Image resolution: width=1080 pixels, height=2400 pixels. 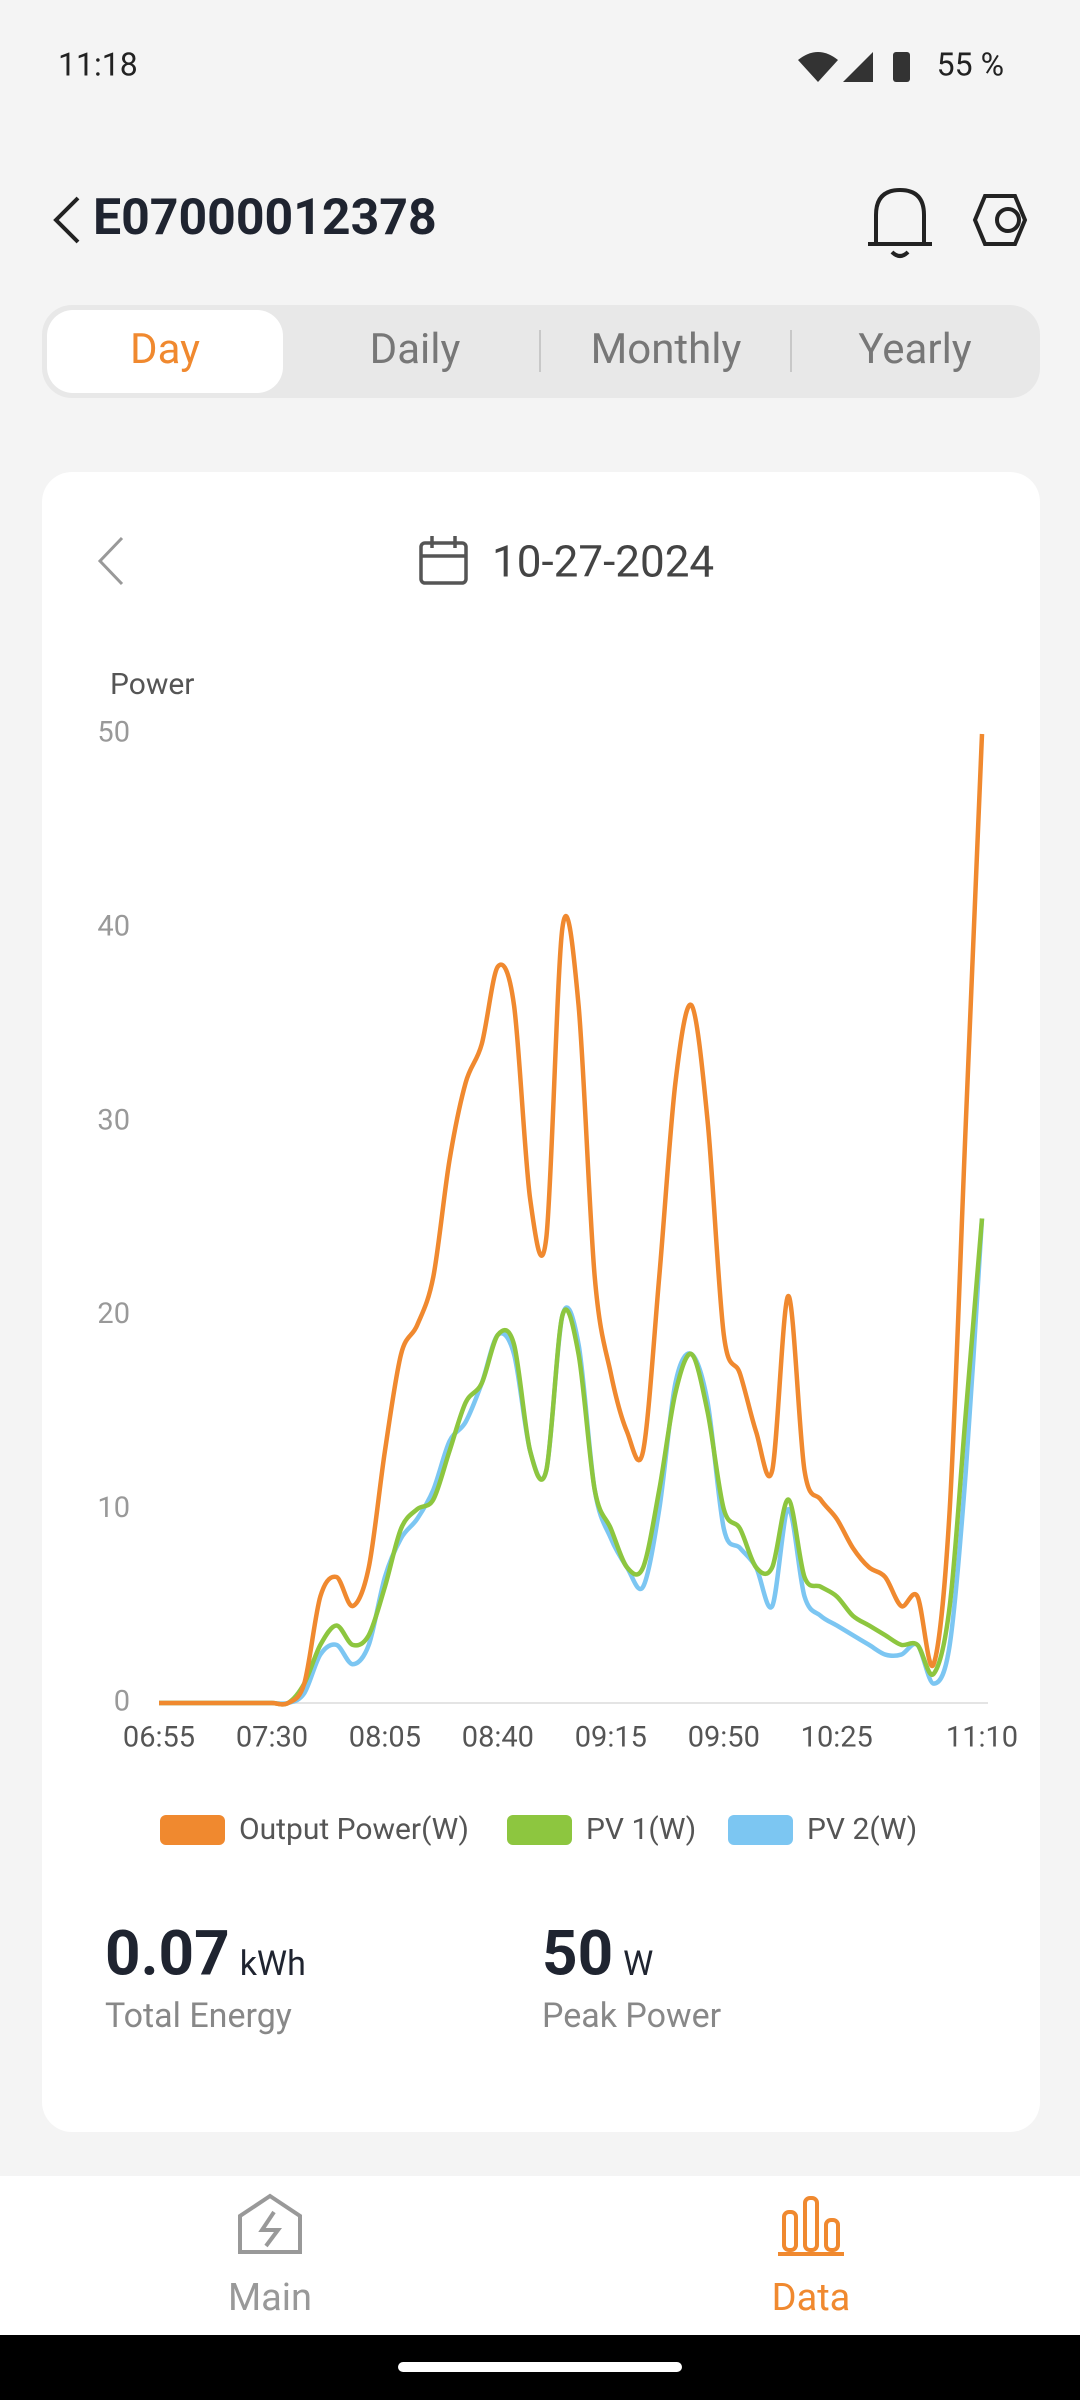 I want to click on tab: Monthly, so click(x=666, y=349).